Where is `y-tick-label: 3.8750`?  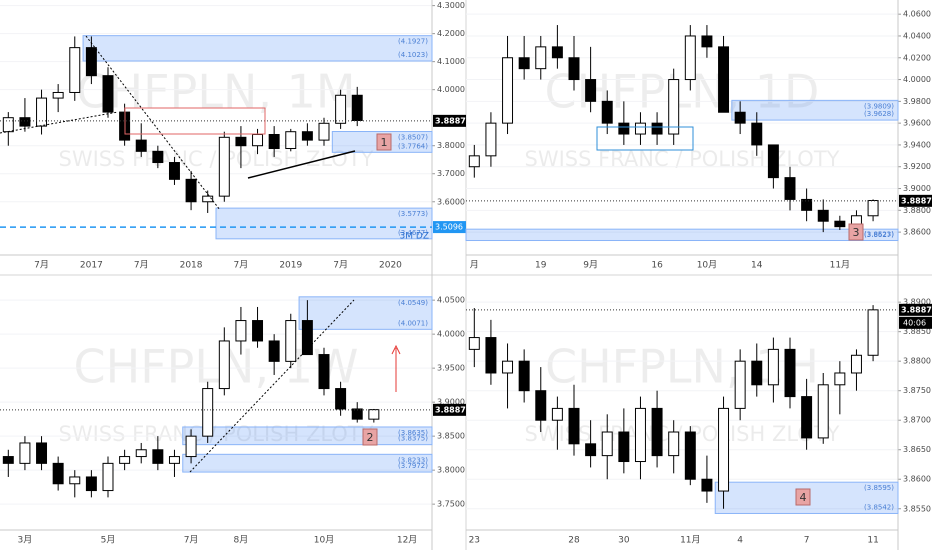 y-tick-label: 3.8750 is located at coordinates (917, 390).